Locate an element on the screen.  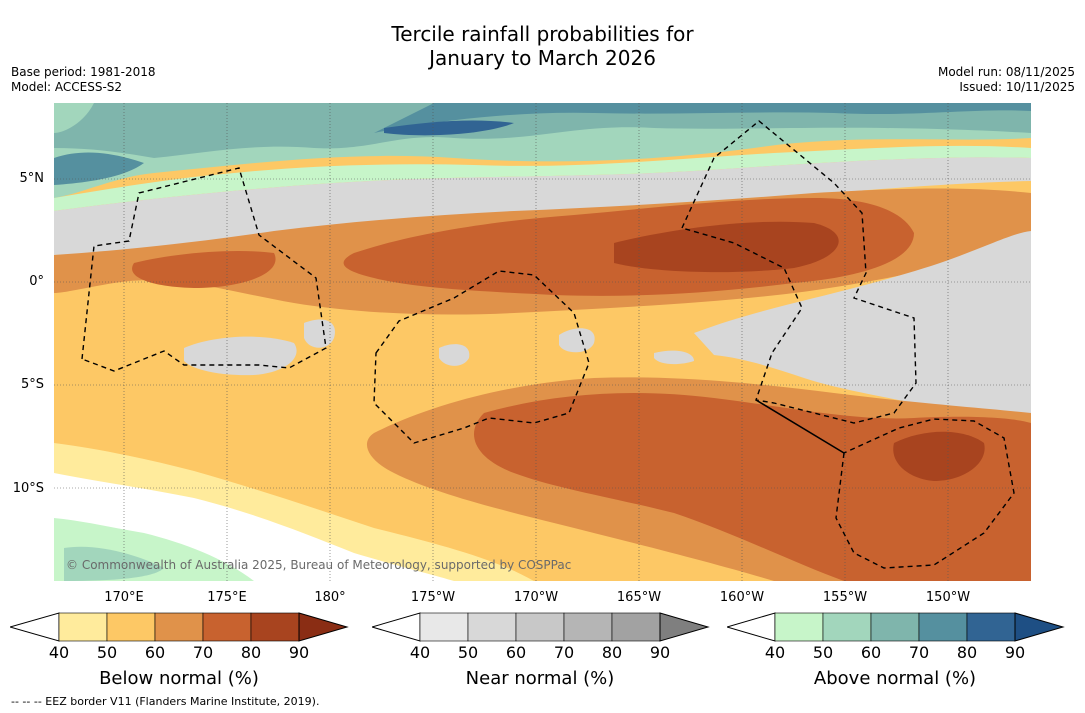
above-70-region is located at coordinates (542, 144).